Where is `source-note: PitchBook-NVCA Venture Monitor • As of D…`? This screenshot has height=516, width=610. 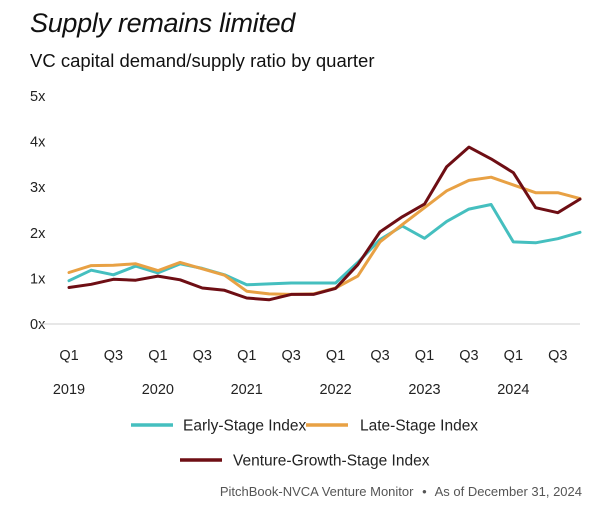
source-note: PitchBook-NVCA Venture Monitor • As of D… is located at coordinates (401, 491).